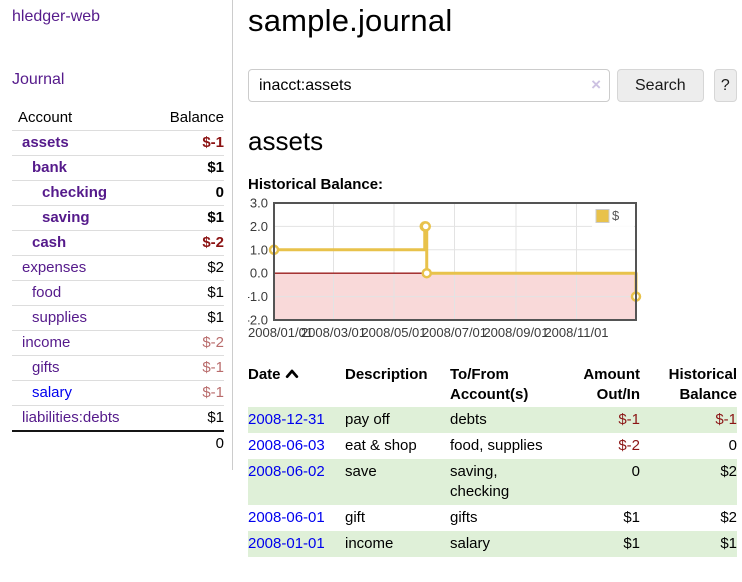  Describe the element at coordinates (80, 143) in the screenshot. I see `account-name-cell: assets` at that location.